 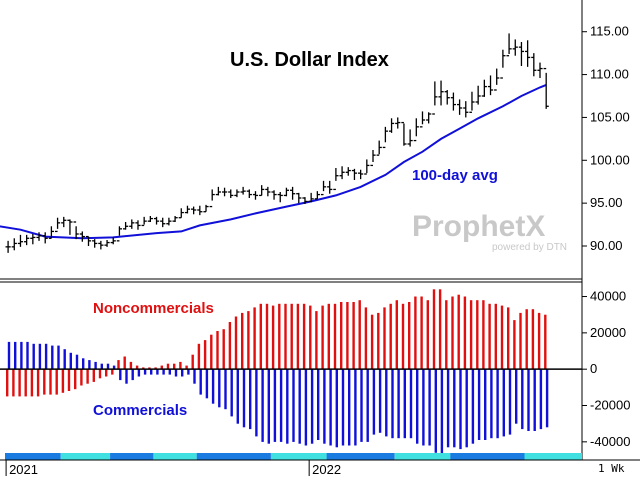 I want to click on commercials-label: Commercials, so click(x=140, y=410).